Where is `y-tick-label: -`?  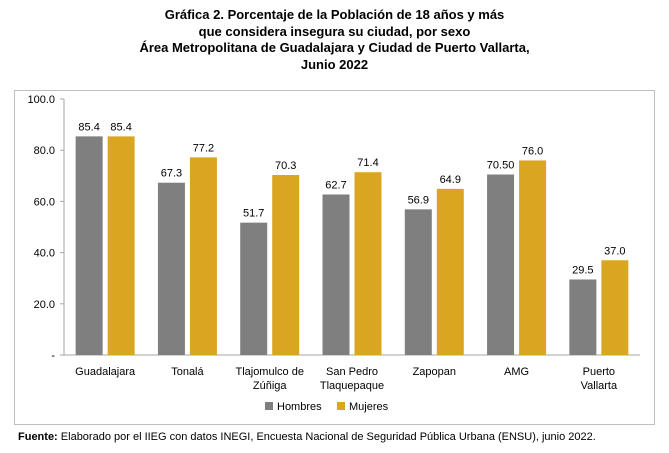 y-tick-label: - is located at coordinates (53, 356).